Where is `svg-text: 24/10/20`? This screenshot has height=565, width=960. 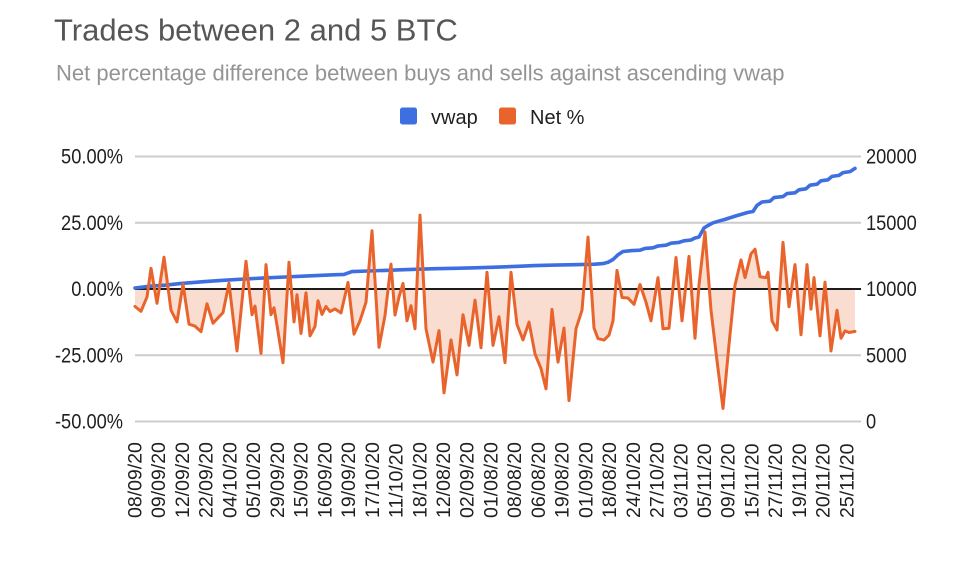 svg-text: 24/10/20 is located at coordinates (634, 480).